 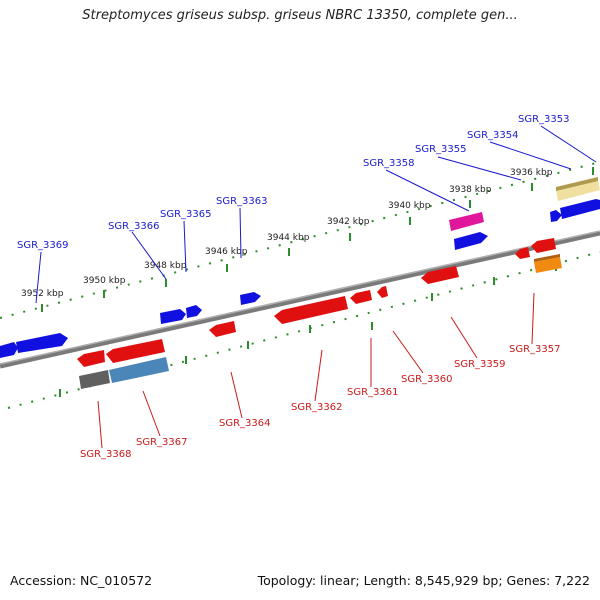 What do you see at coordinates (245, 423) in the screenshot?
I see `gene-label-bottom: SGR_3364` at bounding box center [245, 423].